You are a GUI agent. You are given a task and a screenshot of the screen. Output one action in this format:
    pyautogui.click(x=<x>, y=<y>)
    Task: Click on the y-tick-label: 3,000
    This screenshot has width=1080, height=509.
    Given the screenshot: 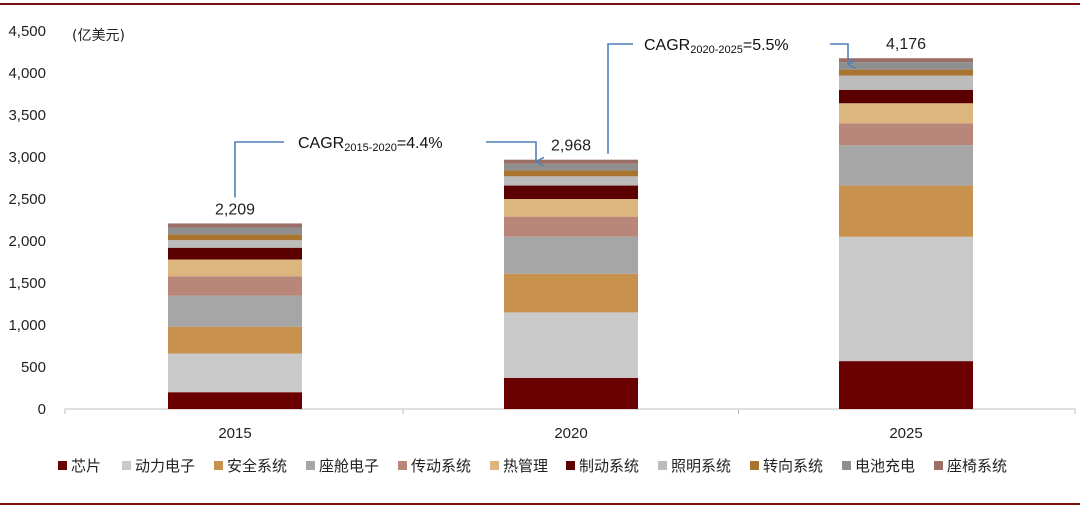 What is the action you would take?
    pyautogui.click(x=27, y=157)
    